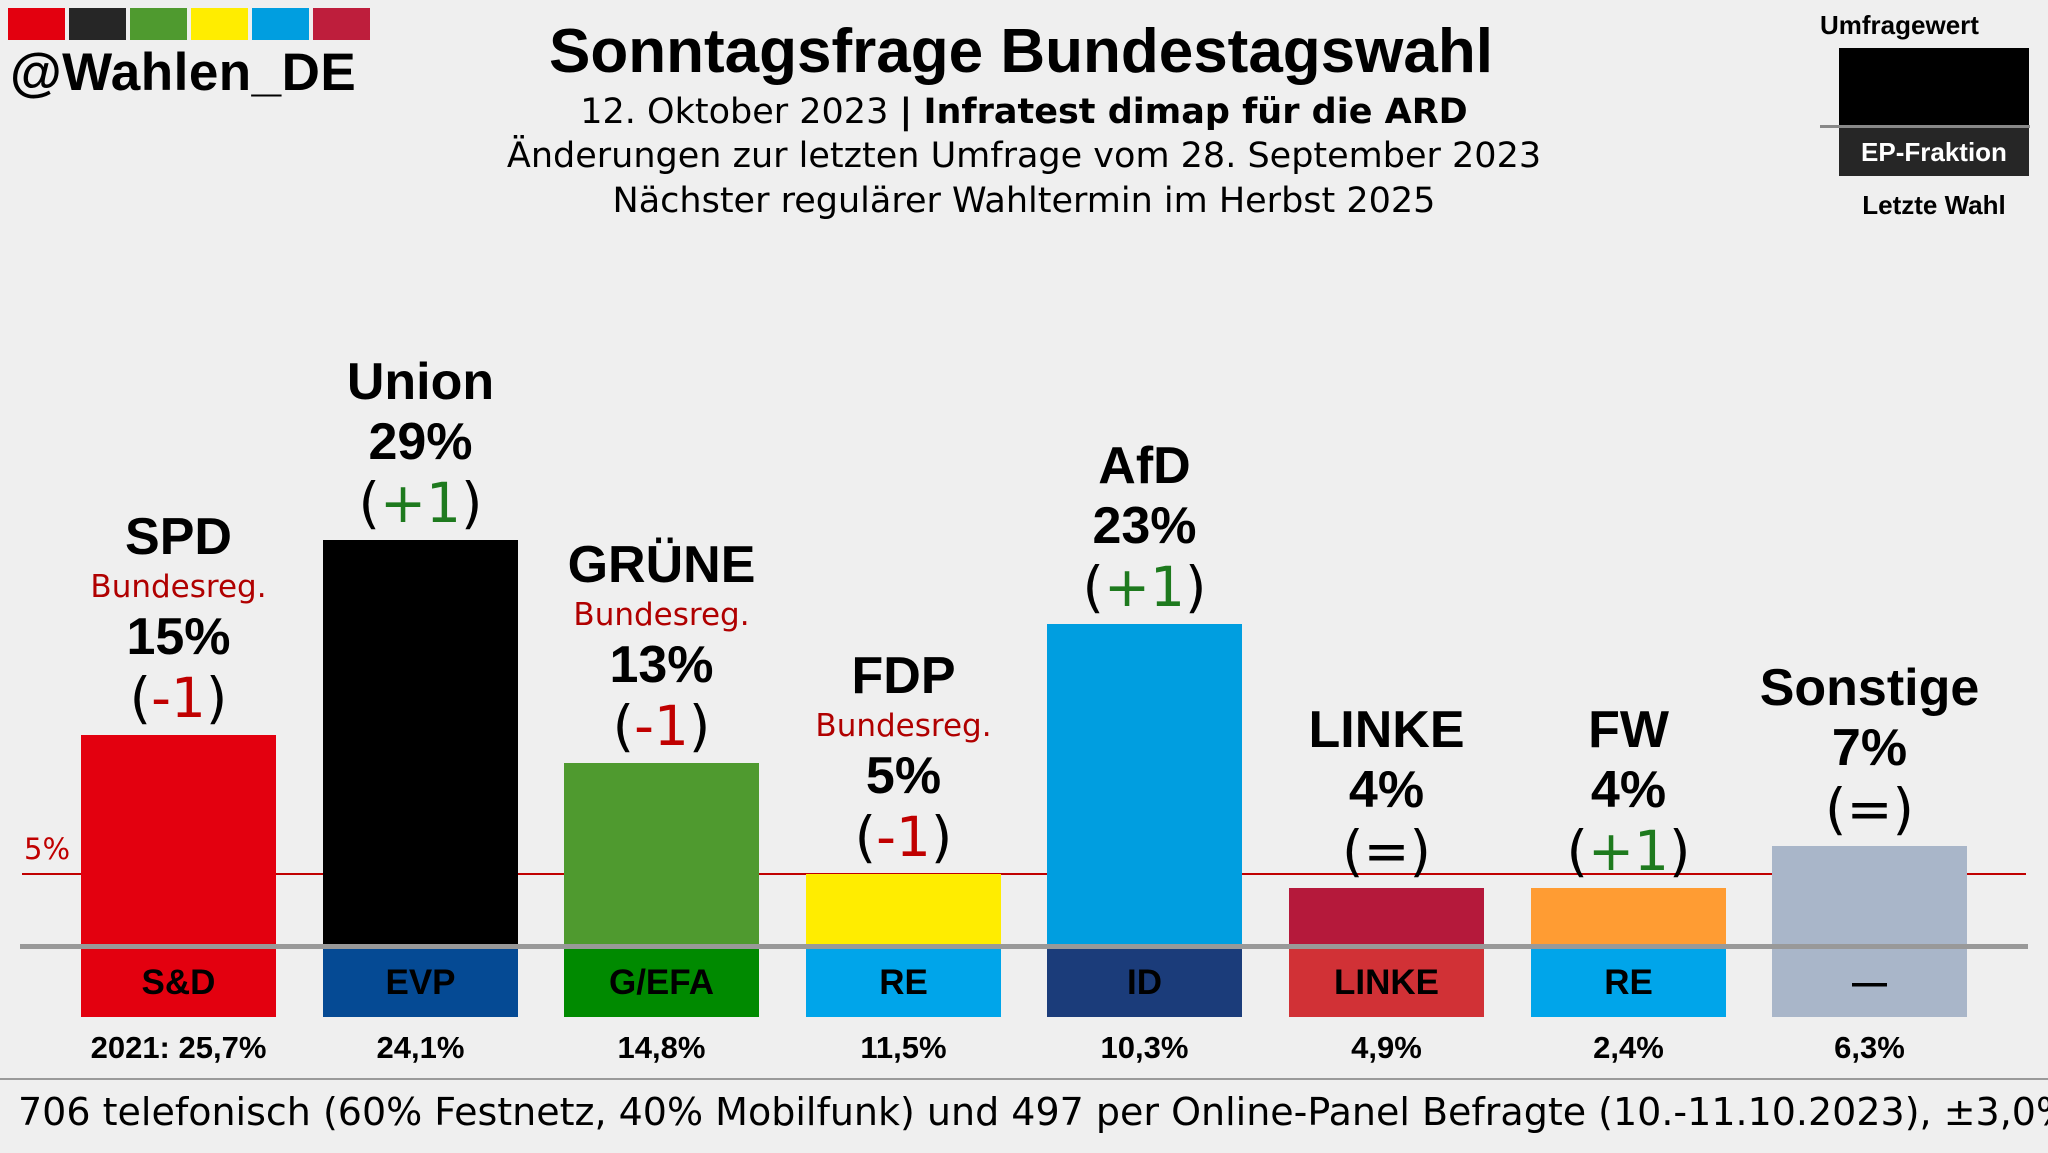 Image resolution: width=2048 pixels, height=1153 pixels. I want to click on last-election-value: 10,3%, so click(1144, 1047).